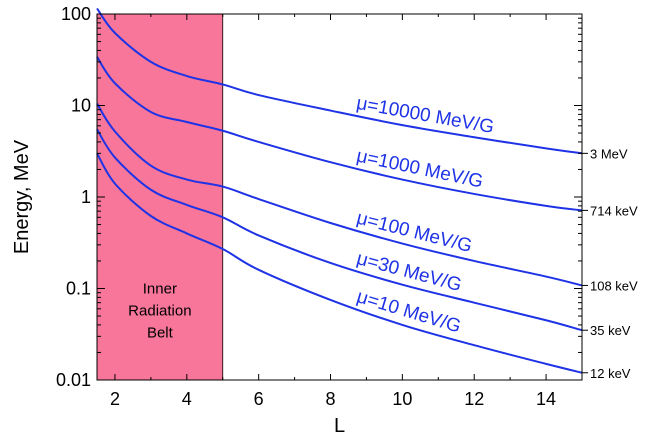 The image size is (647, 440). I want to click on right-energy-label: 12 keV, so click(610, 373).